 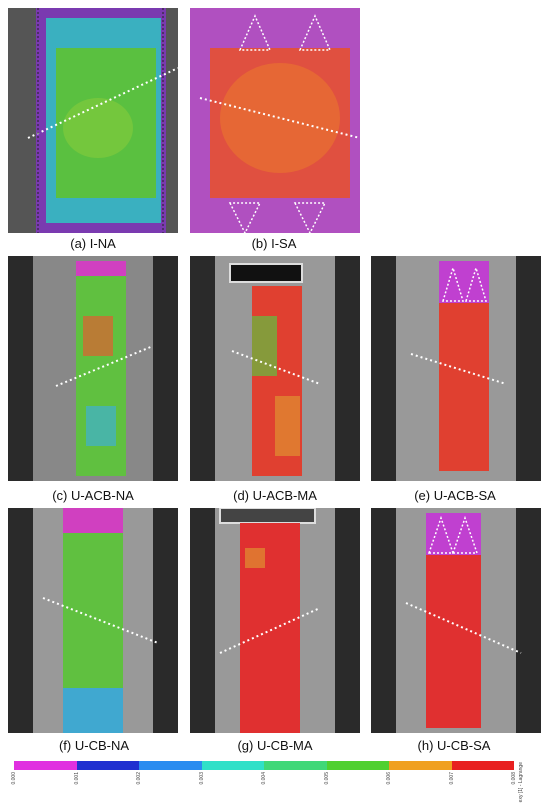 I want to click on strain-map-u-cb-na, so click(x=93, y=620).